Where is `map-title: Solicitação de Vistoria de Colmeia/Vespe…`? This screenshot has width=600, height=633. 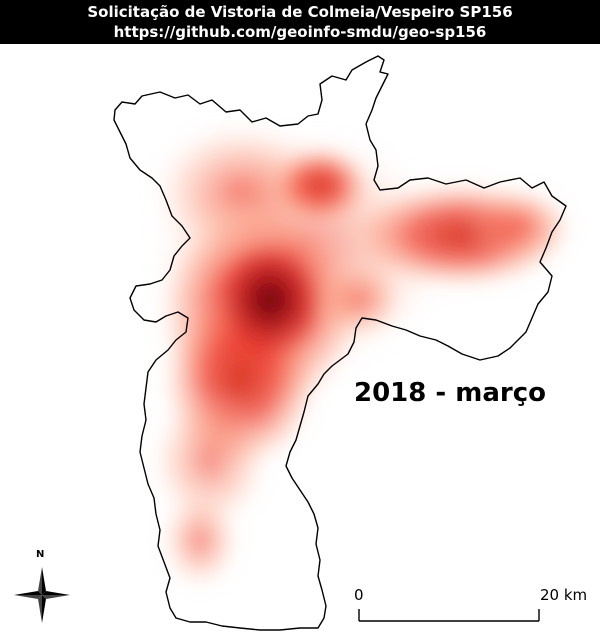 map-title: Solicitação de Vistoria de Colmeia/Vespe… is located at coordinates (300, 12).